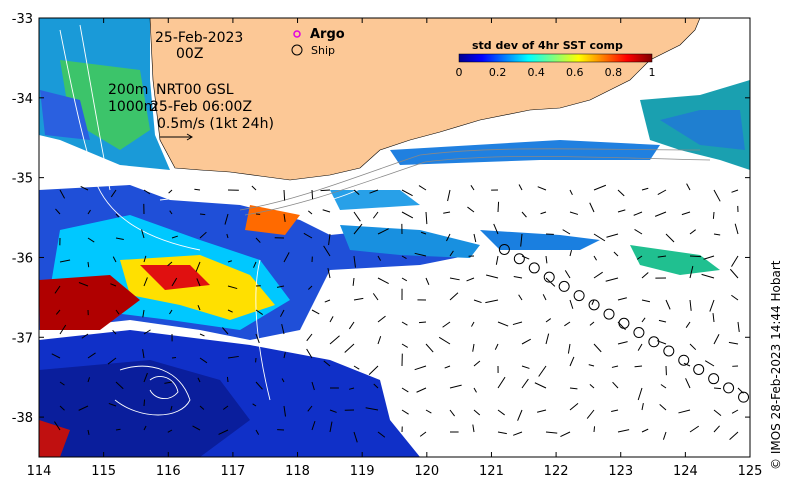 The width and height of the screenshot is (791, 492). I want to click on colorbar-ticks: 0 0.2 0.4 0.6 0.8 1, so click(556, 72).